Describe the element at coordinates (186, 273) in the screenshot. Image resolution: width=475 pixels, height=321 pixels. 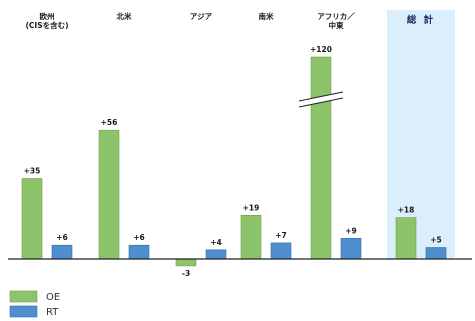
I see `value-label: -3` at that location.